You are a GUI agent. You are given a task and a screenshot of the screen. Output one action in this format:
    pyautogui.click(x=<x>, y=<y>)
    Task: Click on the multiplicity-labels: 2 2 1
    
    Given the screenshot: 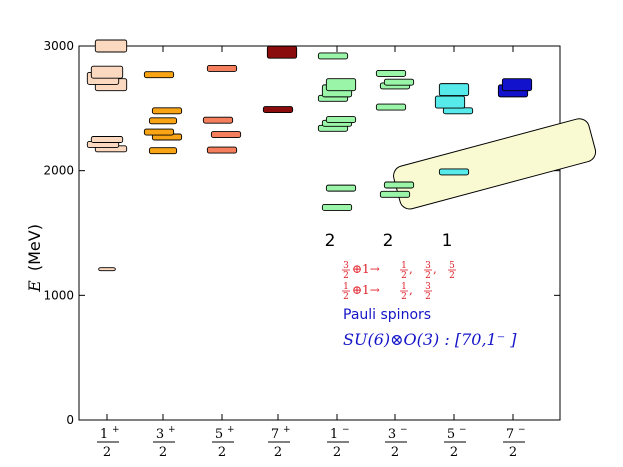 What is the action you would take?
    pyautogui.click(x=389, y=241)
    